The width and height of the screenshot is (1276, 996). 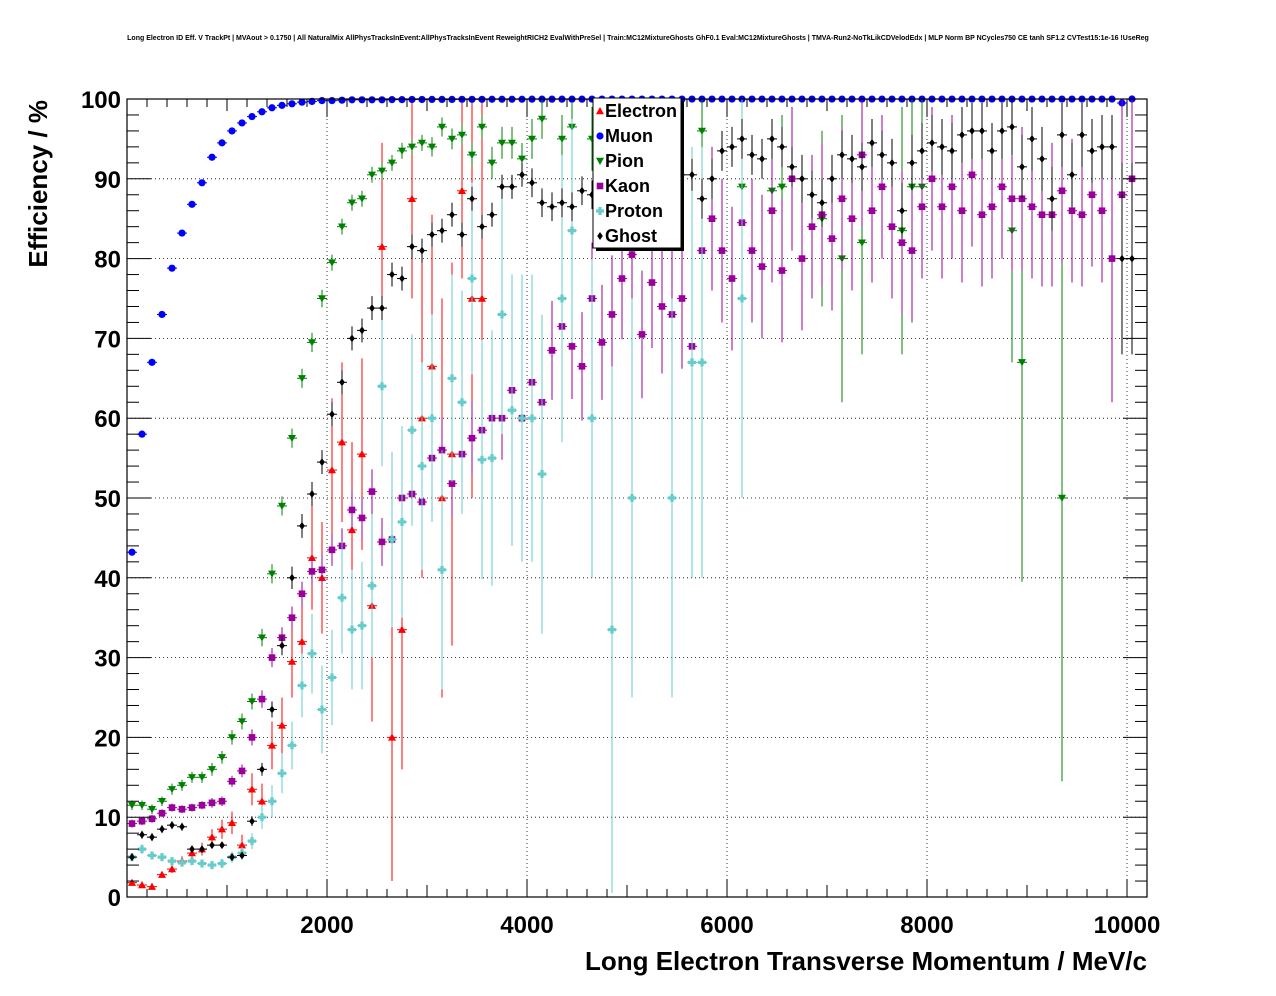 I want to click on legend-label: Ghost, so click(x=631, y=236).